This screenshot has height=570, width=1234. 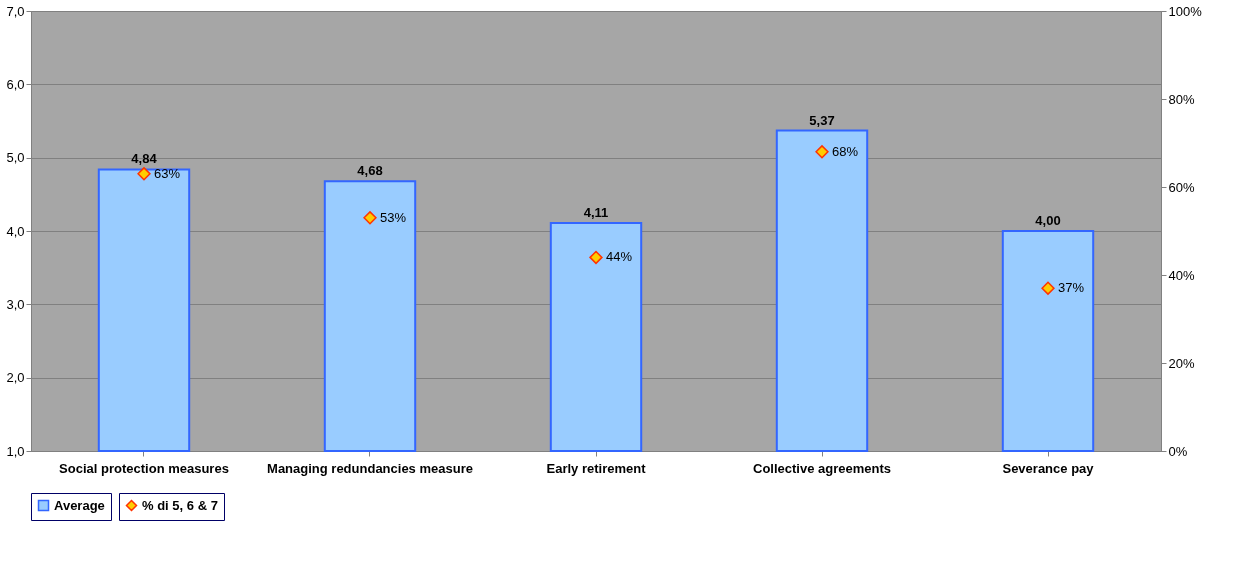 I want to click on x-tick-label: Managing redundancies measure, so click(x=370, y=468).